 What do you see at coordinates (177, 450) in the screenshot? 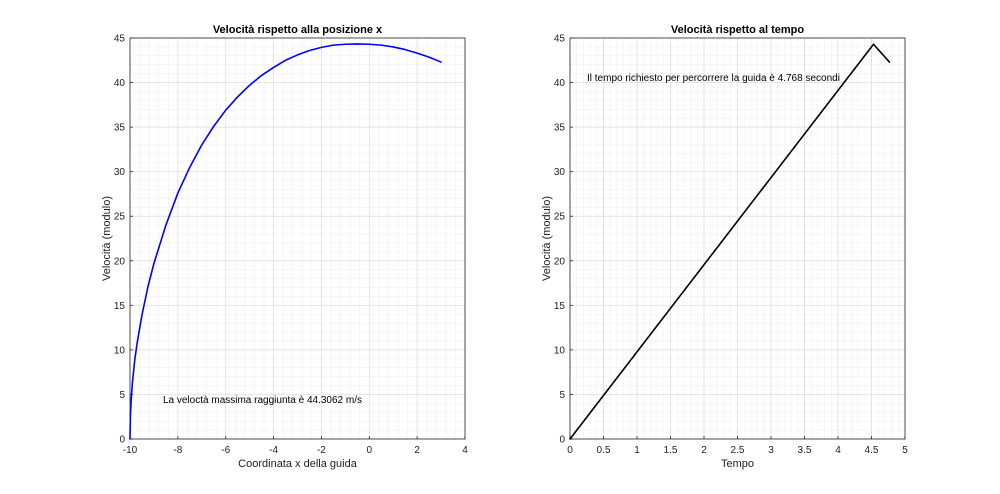
I see `x-tick-label: -8` at bounding box center [177, 450].